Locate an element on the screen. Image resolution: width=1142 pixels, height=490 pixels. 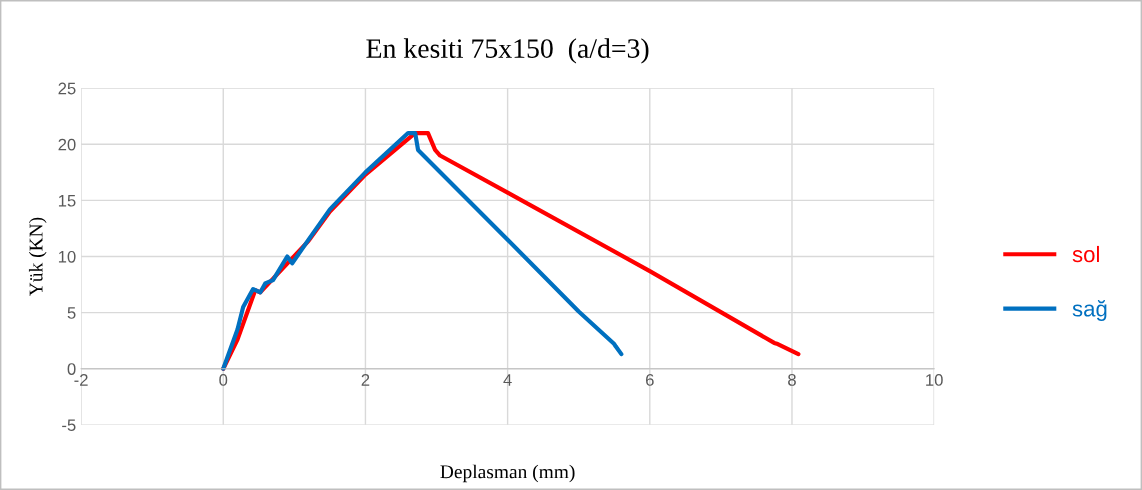
legend-label: sol is located at coordinates (1085, 254).